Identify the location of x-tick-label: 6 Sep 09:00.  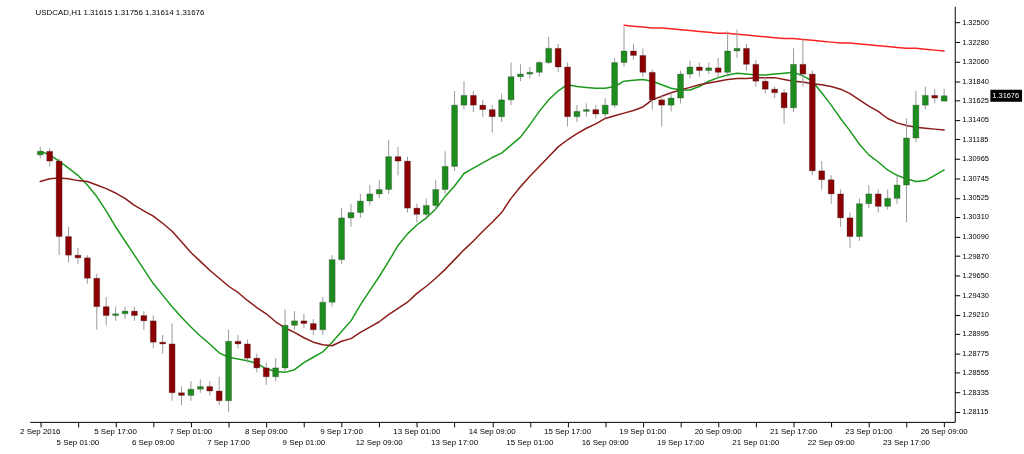
(153, 442).